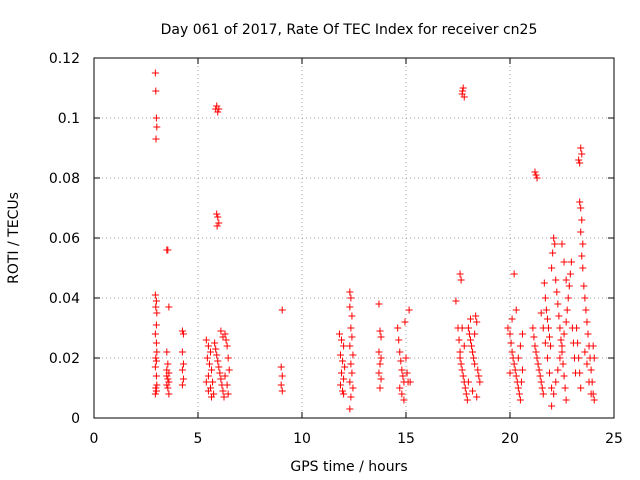 The height and width of the screenshot is (480, 640). Describe the element at coordinates (302, 439) in the screenshot. I see `x-tick-label: 10` at that location.